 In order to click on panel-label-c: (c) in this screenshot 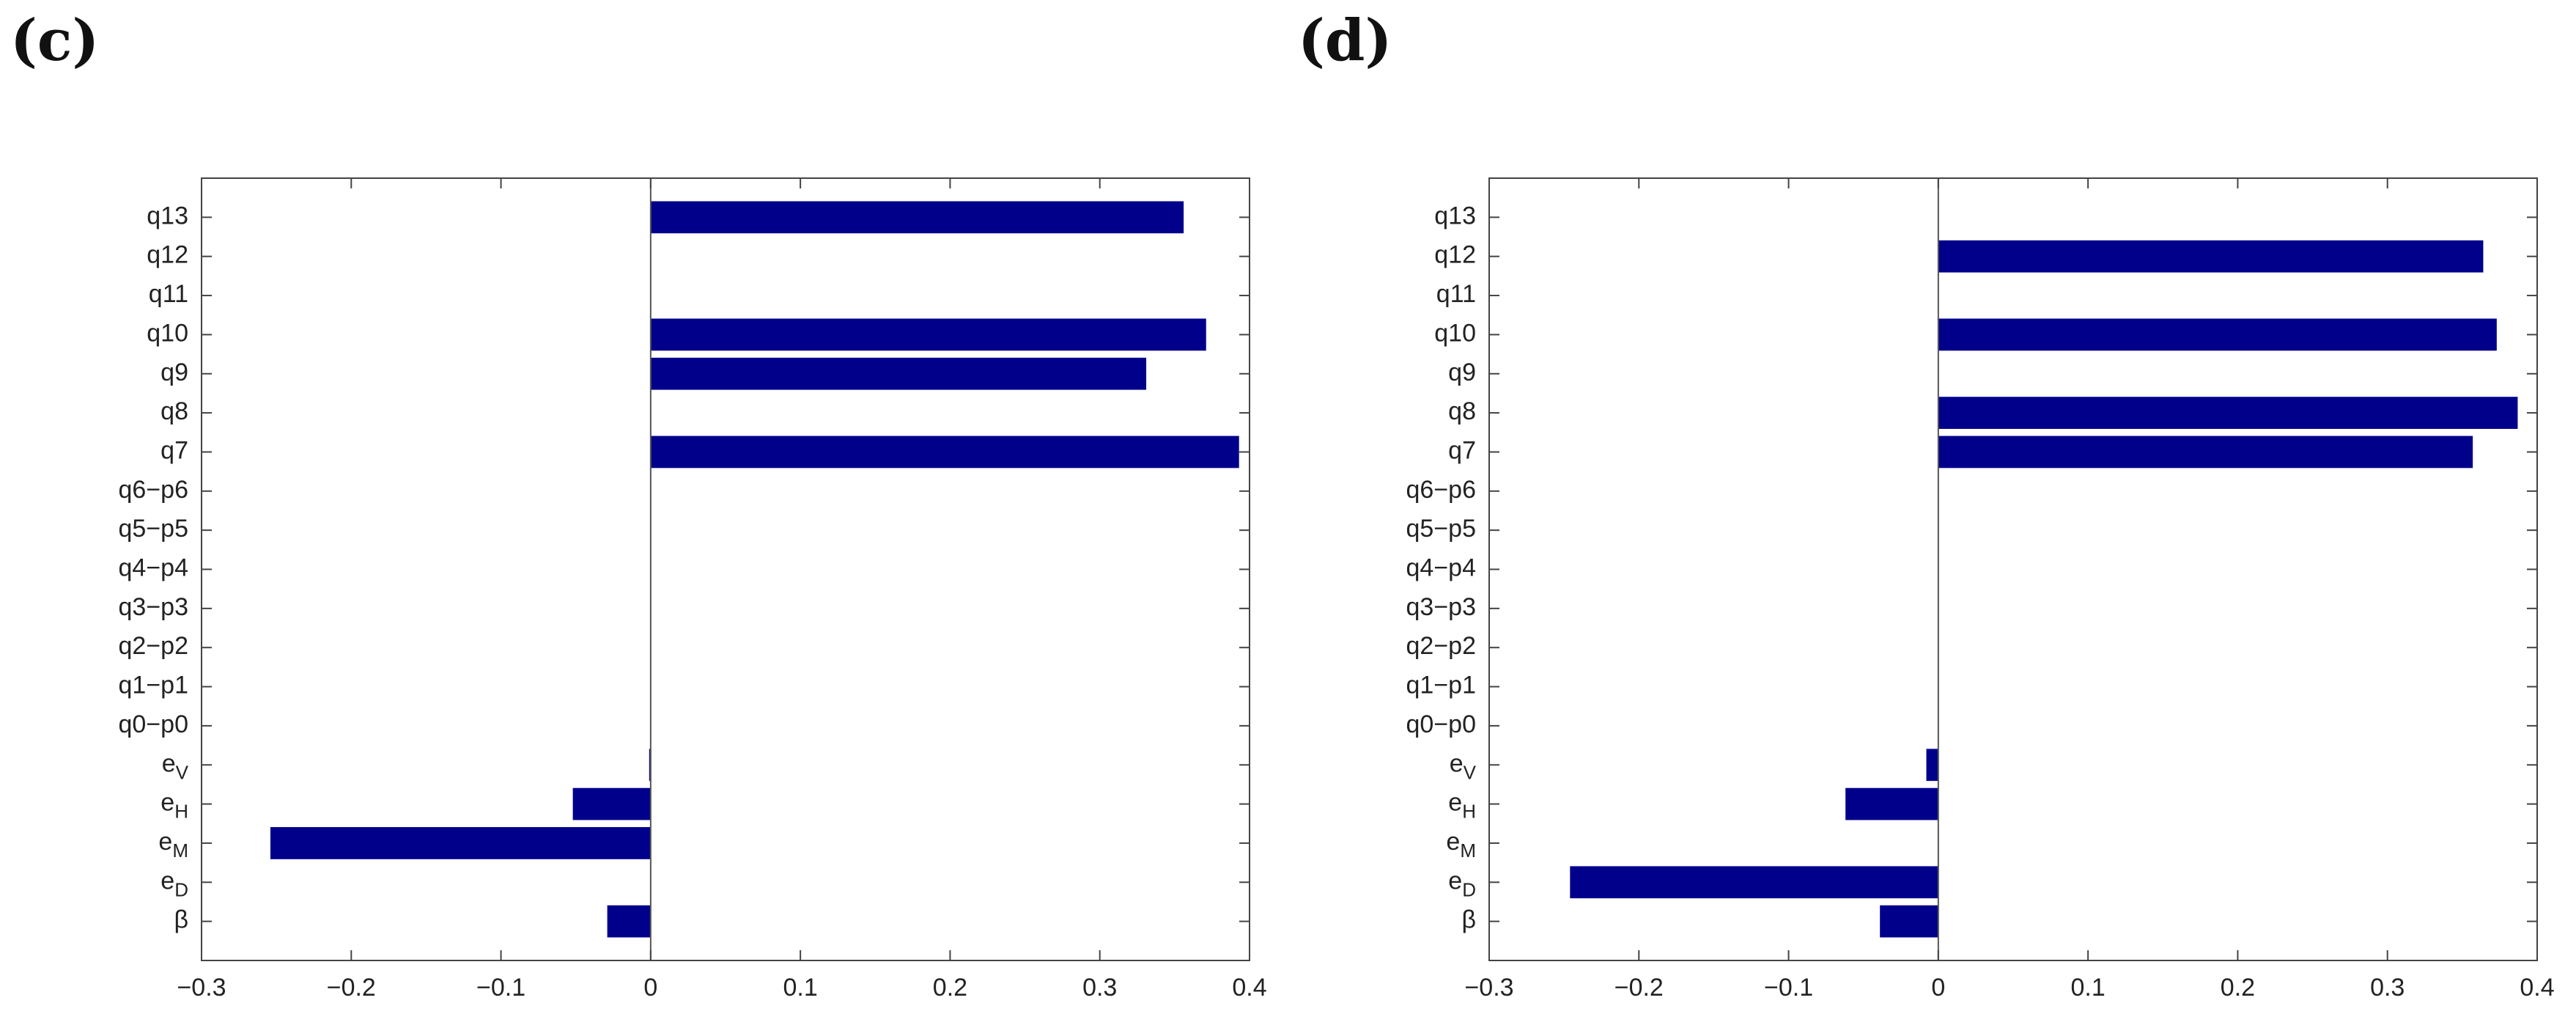, I will do `click(55, 40)`.